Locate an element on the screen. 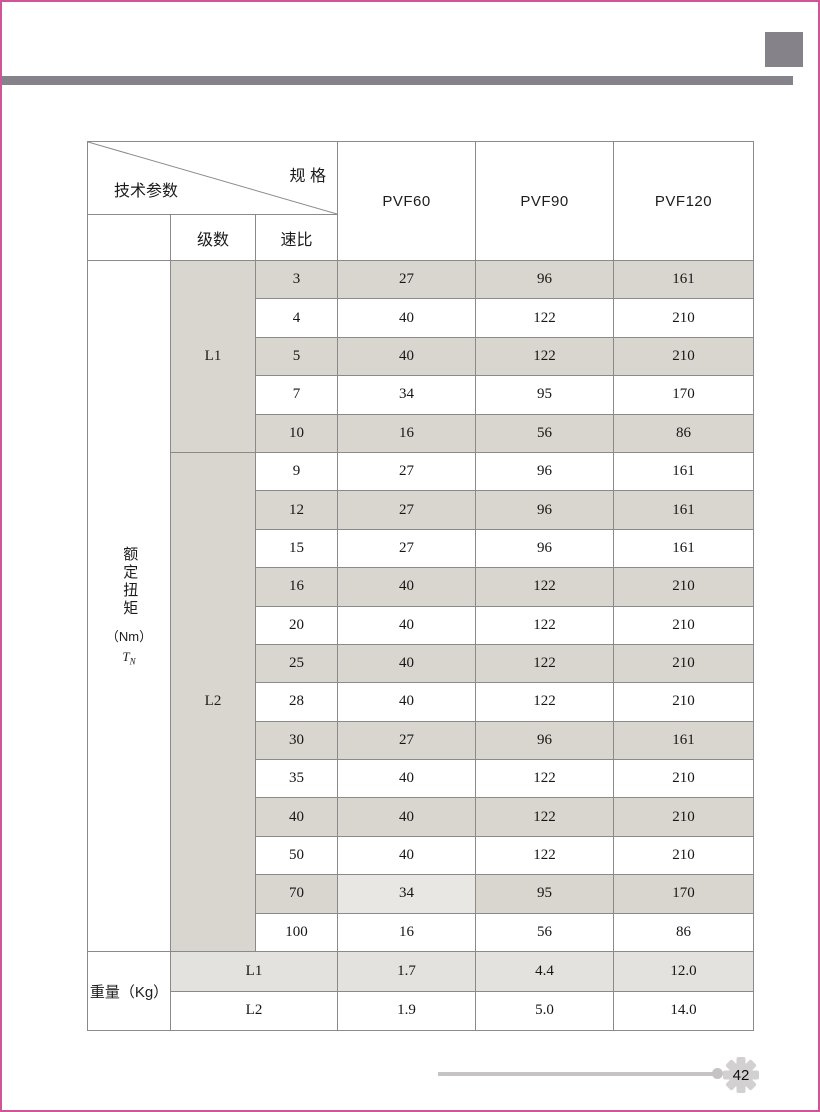 This screenshot has width=820, height=1112. ratio-cell: 7 is located at coordinates (296, 395).